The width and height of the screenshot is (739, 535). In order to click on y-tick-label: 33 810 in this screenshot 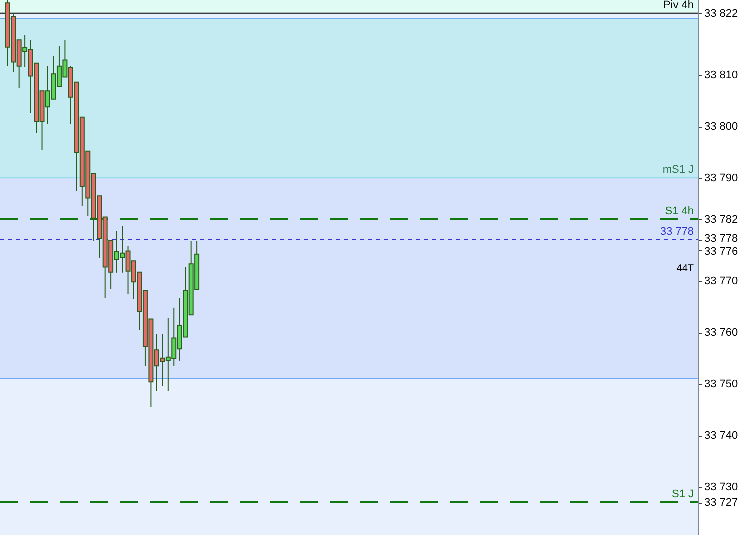, I will do `click(721, 76)`.